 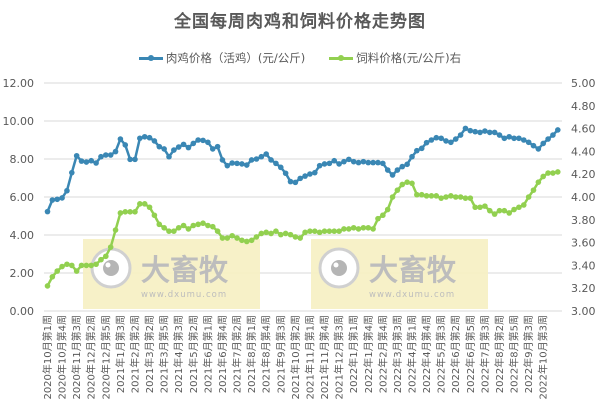 What do you see at coordinates (22, 159) in the screenshot?
I see `y-tick-label-left: 8.00` at bounding box center [22, 159].